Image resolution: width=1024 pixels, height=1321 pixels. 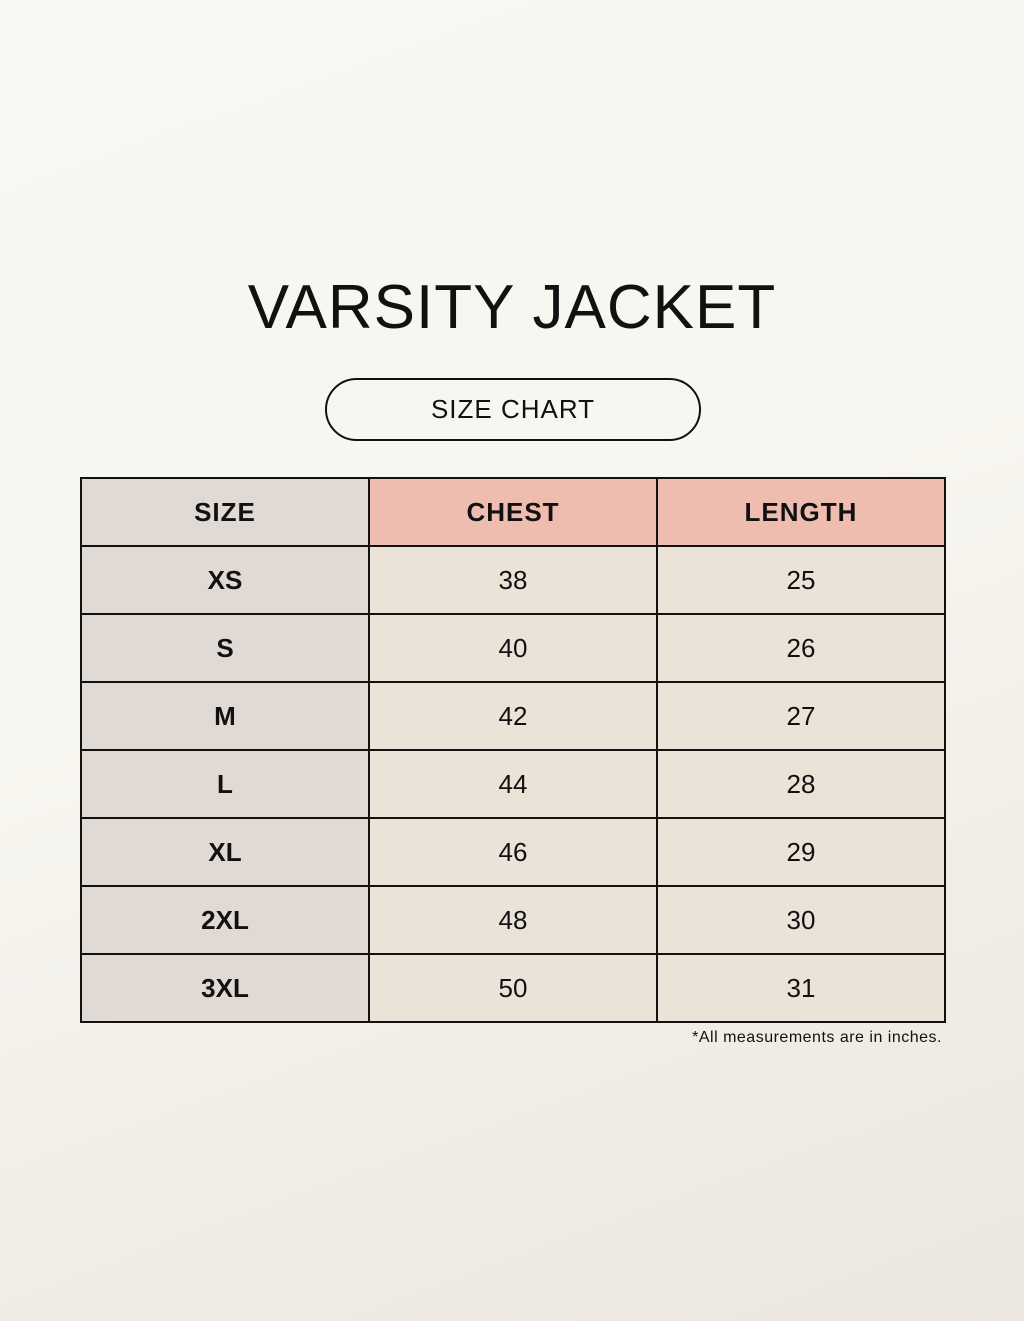 What do you see at coordinates (225, 580) in the screenshot?
I see `cell-size: XS` at bounding box center [225, 580].